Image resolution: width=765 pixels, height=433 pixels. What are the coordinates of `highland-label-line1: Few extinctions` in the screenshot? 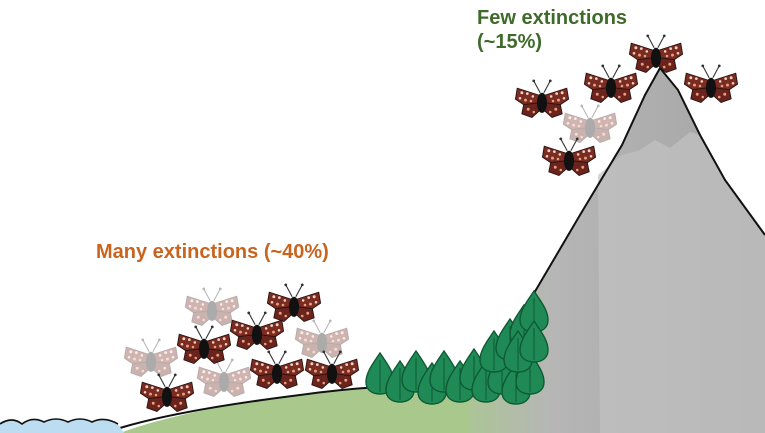 It's located at (552, 18).